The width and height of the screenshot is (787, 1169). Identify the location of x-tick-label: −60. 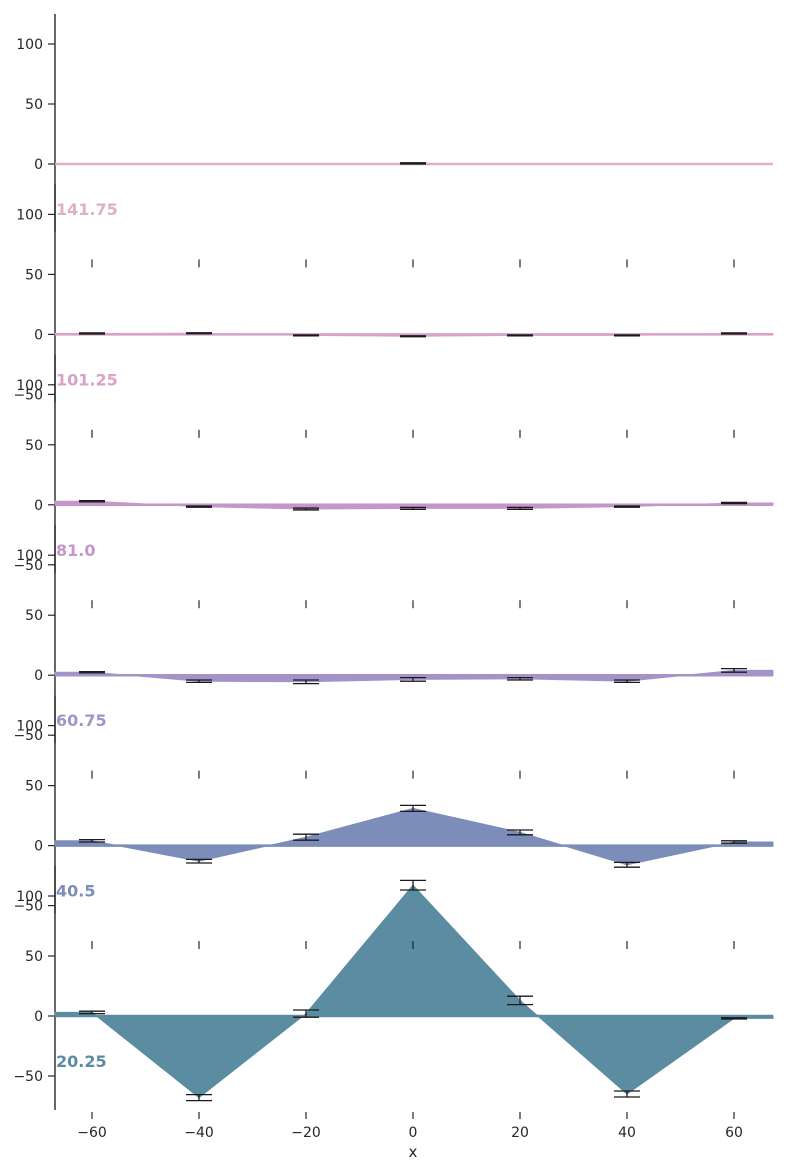
(92, 1133).